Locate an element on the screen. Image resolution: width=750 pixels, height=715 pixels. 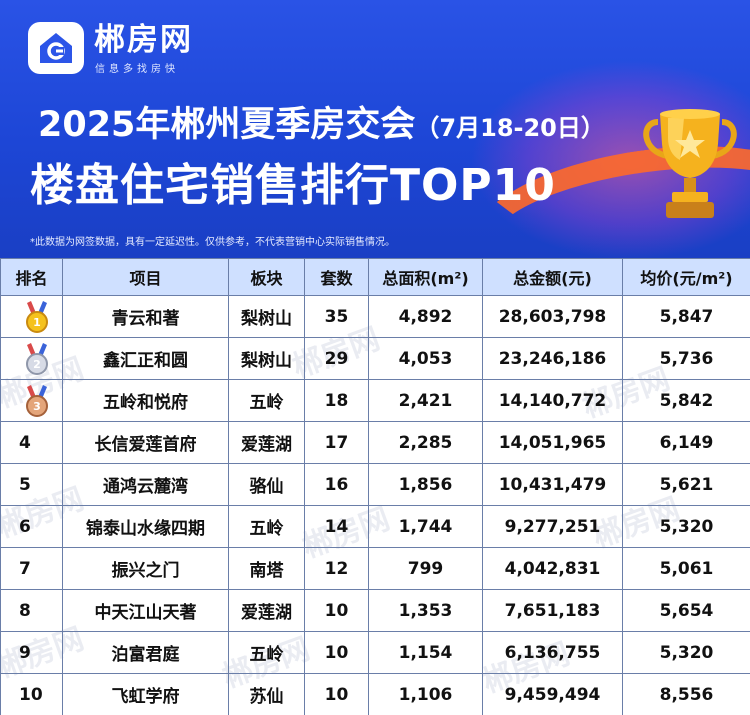
cell-price: 5,320 is located at coordinates (686, 652).